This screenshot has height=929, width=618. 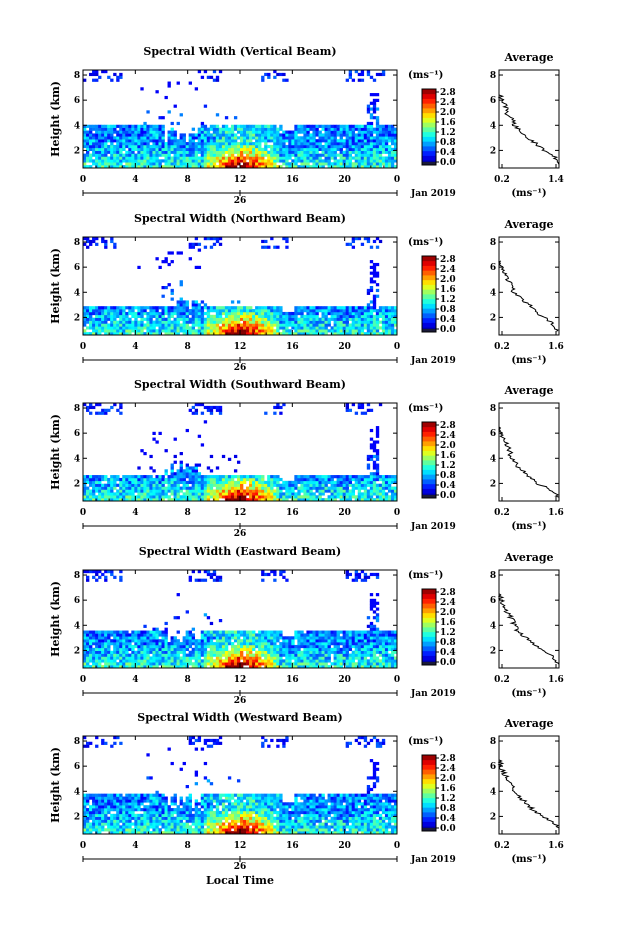 What do you see at coordinates (425, 242) in the screenshot?
I see `colorbar-label: (ms⁻¹)` at bounding box center [425, 242].